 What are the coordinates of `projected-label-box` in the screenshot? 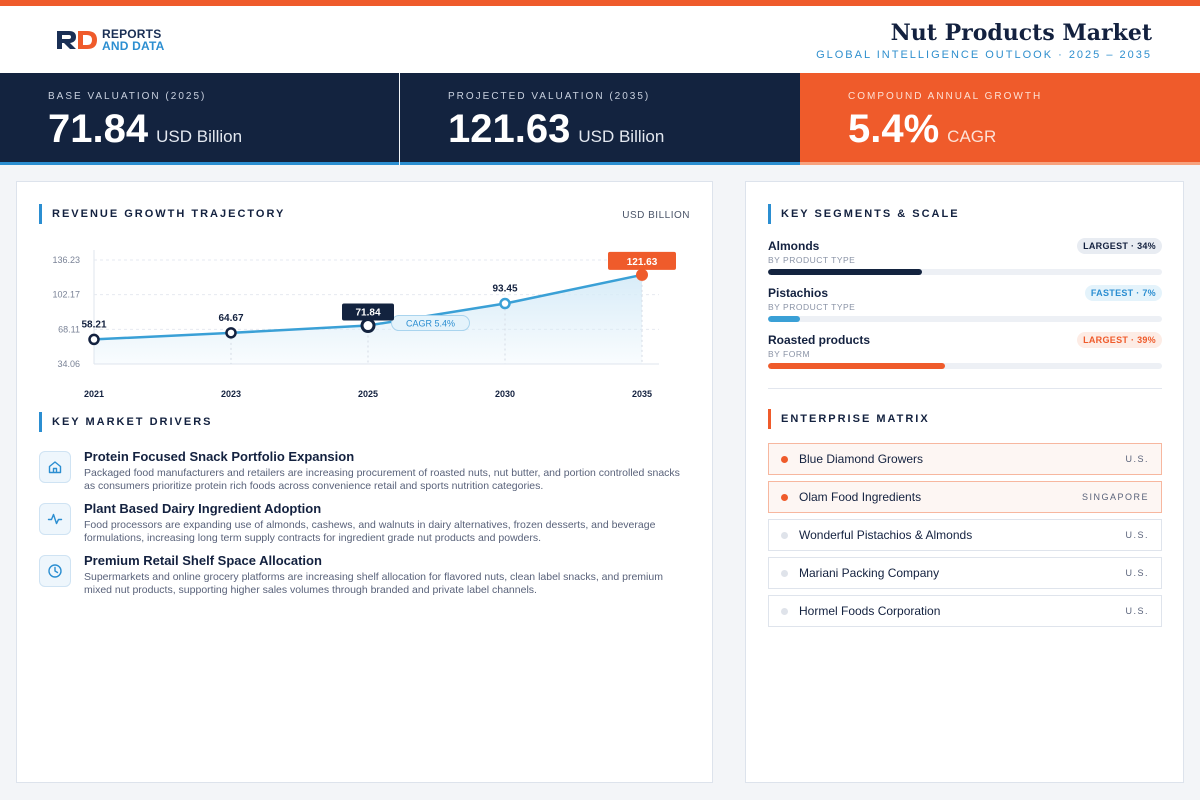 It's located at (642, 260).